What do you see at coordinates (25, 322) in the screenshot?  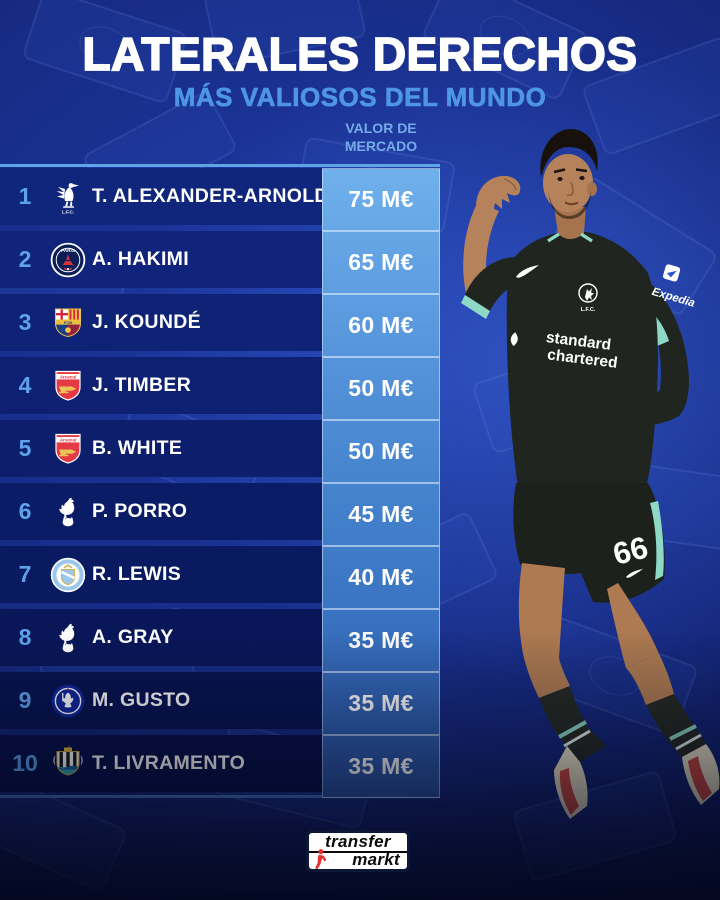 I see `rank-label: 3` at bounding box center [25, 322].